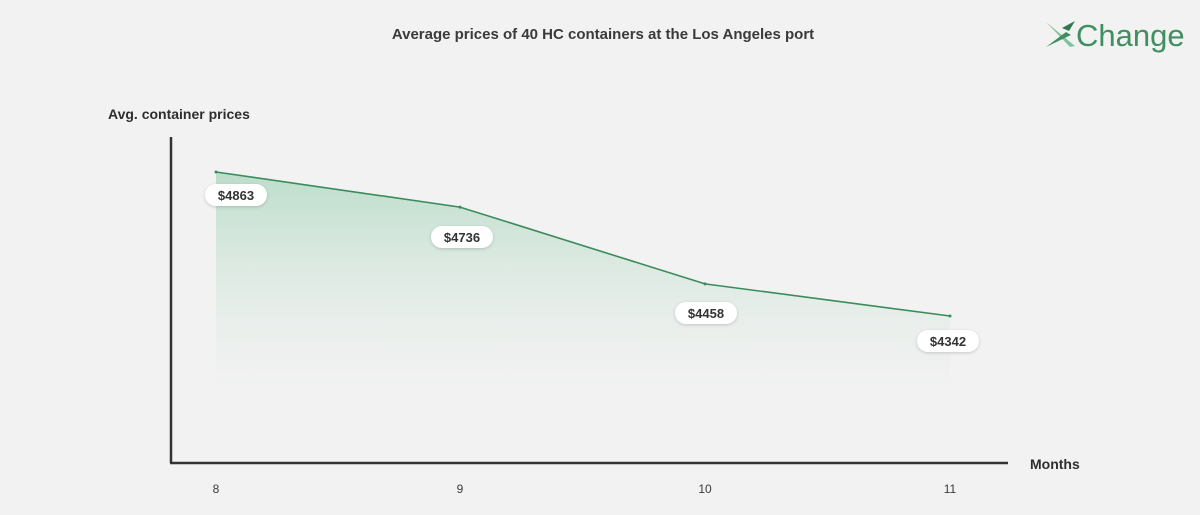 This screenshot has width=1200, height=515. I want to click on data-label: $4863, so click(236, 195).